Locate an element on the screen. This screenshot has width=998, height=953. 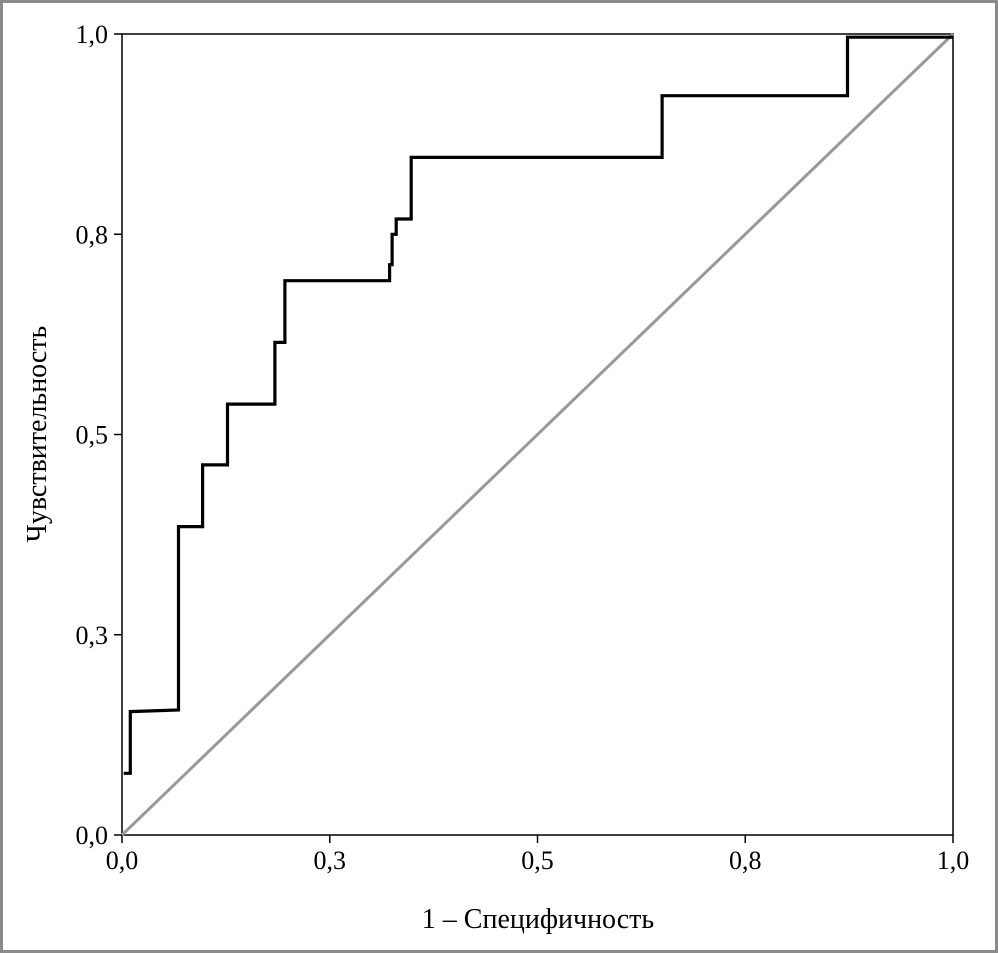
x-tick-label: 0,8 is located at coordinates (745, 860).